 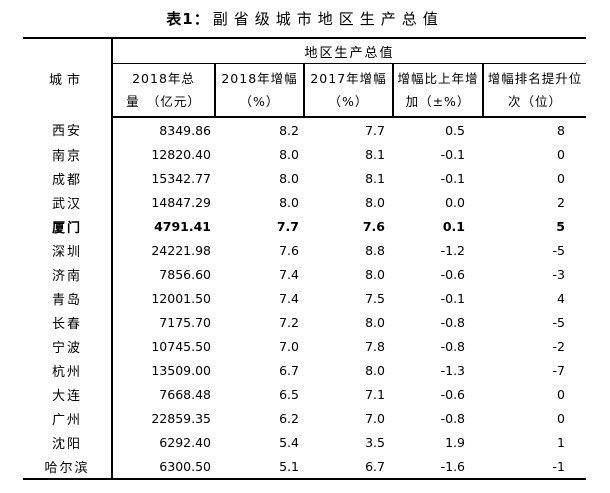 I want to click on table-title: 表1： 副省级城市地区生产总值, so click(x=305, y=18).